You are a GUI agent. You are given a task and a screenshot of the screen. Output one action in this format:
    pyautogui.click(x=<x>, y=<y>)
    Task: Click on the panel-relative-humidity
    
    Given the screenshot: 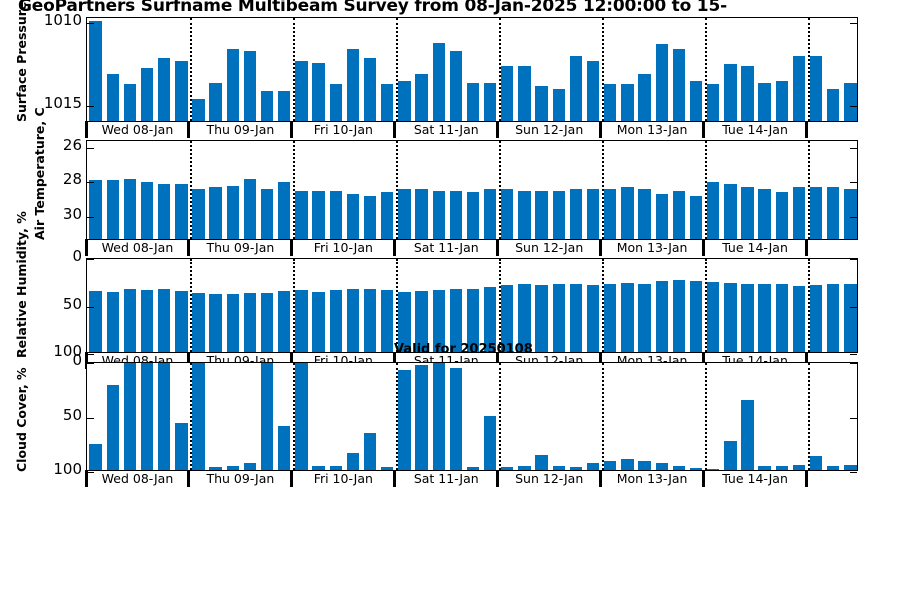 What is the action you would take?
    pyautogui.click(x=472, y=306)
    